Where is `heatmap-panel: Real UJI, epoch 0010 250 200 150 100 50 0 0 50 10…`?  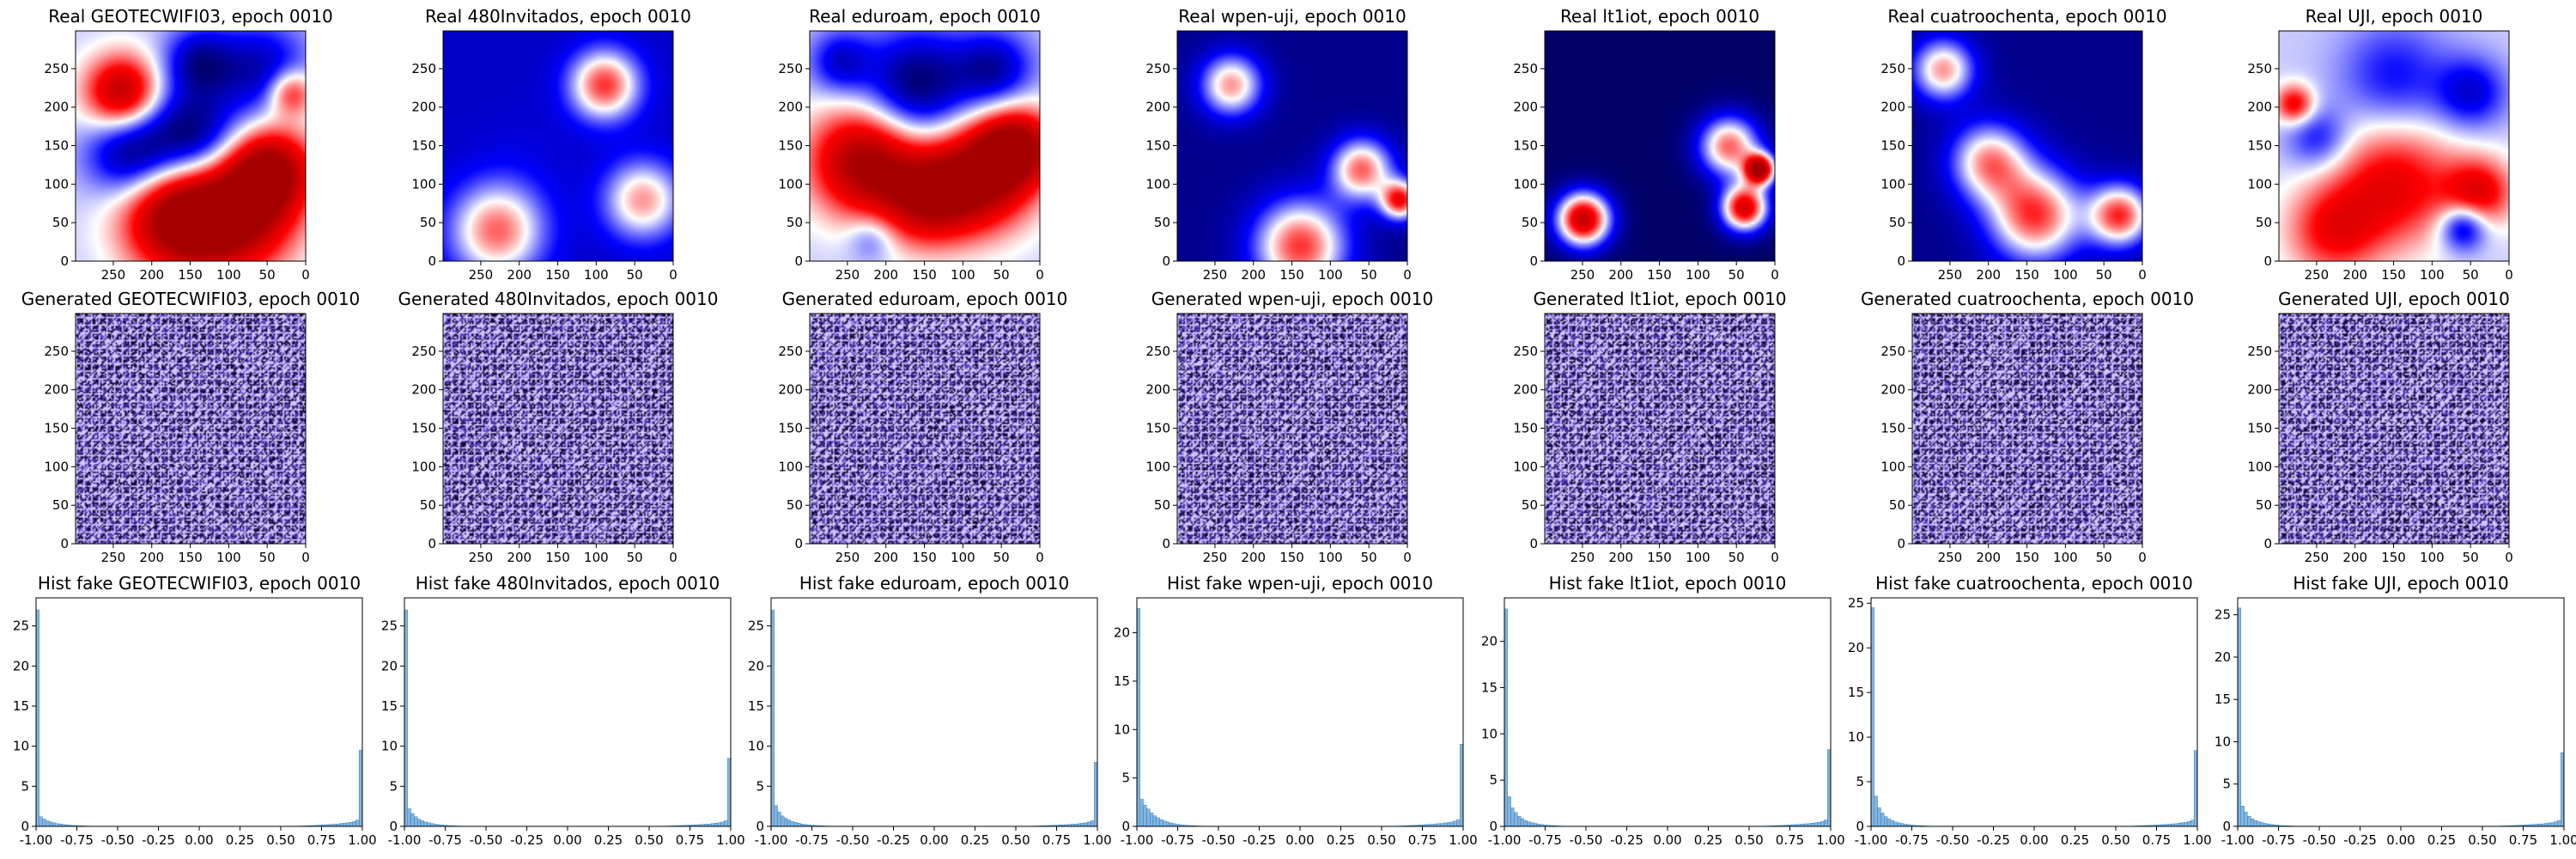 heatmap-panel: Real UJI, epoch 0010 250 200 150 100 50 0 0 50 10… is located at coordinates (2379, 144).